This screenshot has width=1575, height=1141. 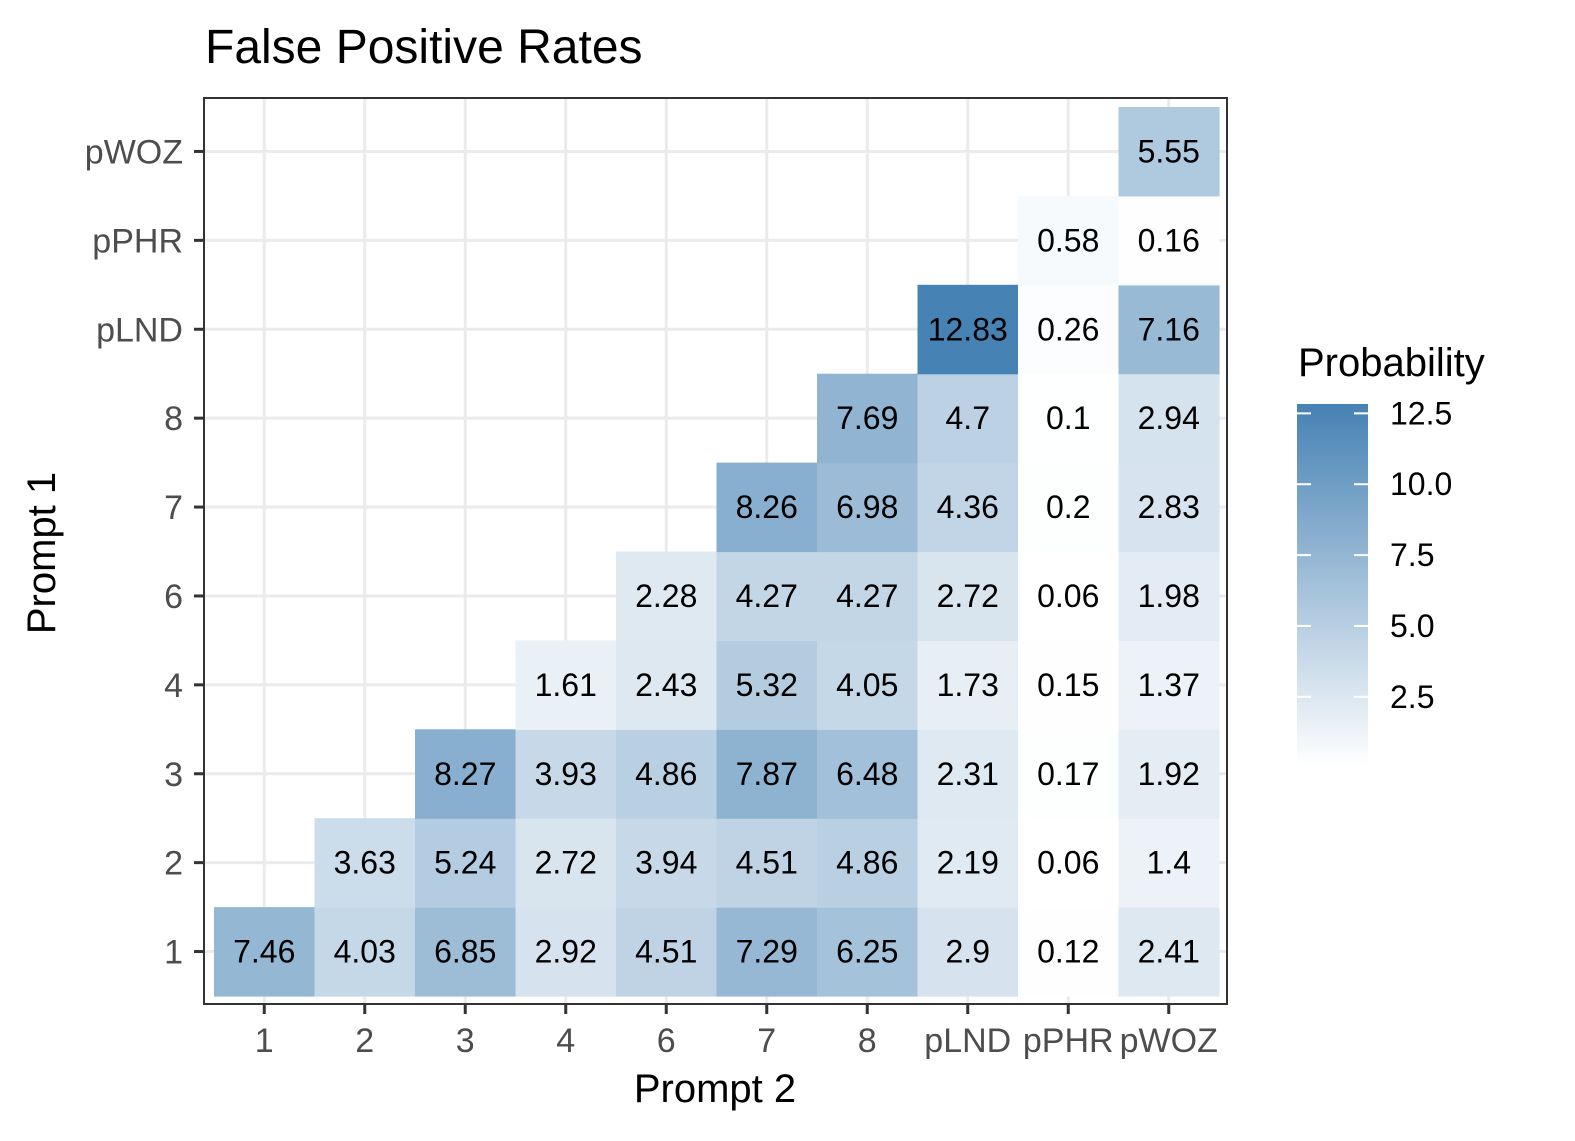 I want to click on cell-value-label: 1.37, so click(x=1169, y=685).